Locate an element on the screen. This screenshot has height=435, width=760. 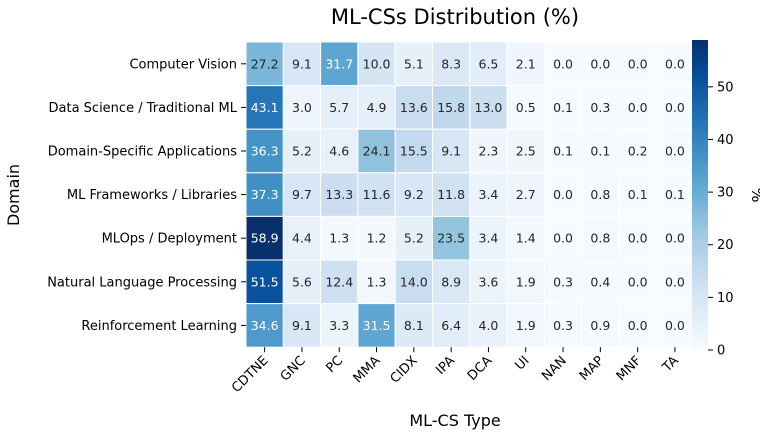
colorbar-tick-label: 10 is located at coordinates (725, 298).